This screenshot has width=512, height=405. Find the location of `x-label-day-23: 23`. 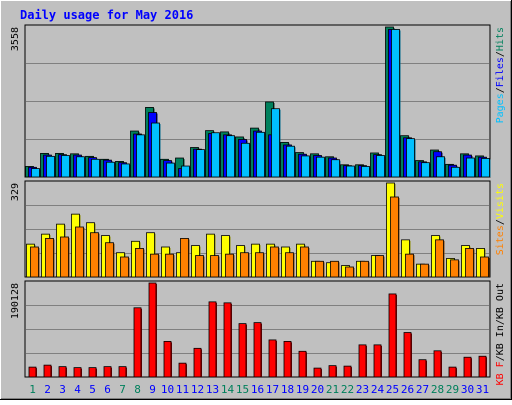

x-label-day-23: 23 is located at coordinates (362, 389).